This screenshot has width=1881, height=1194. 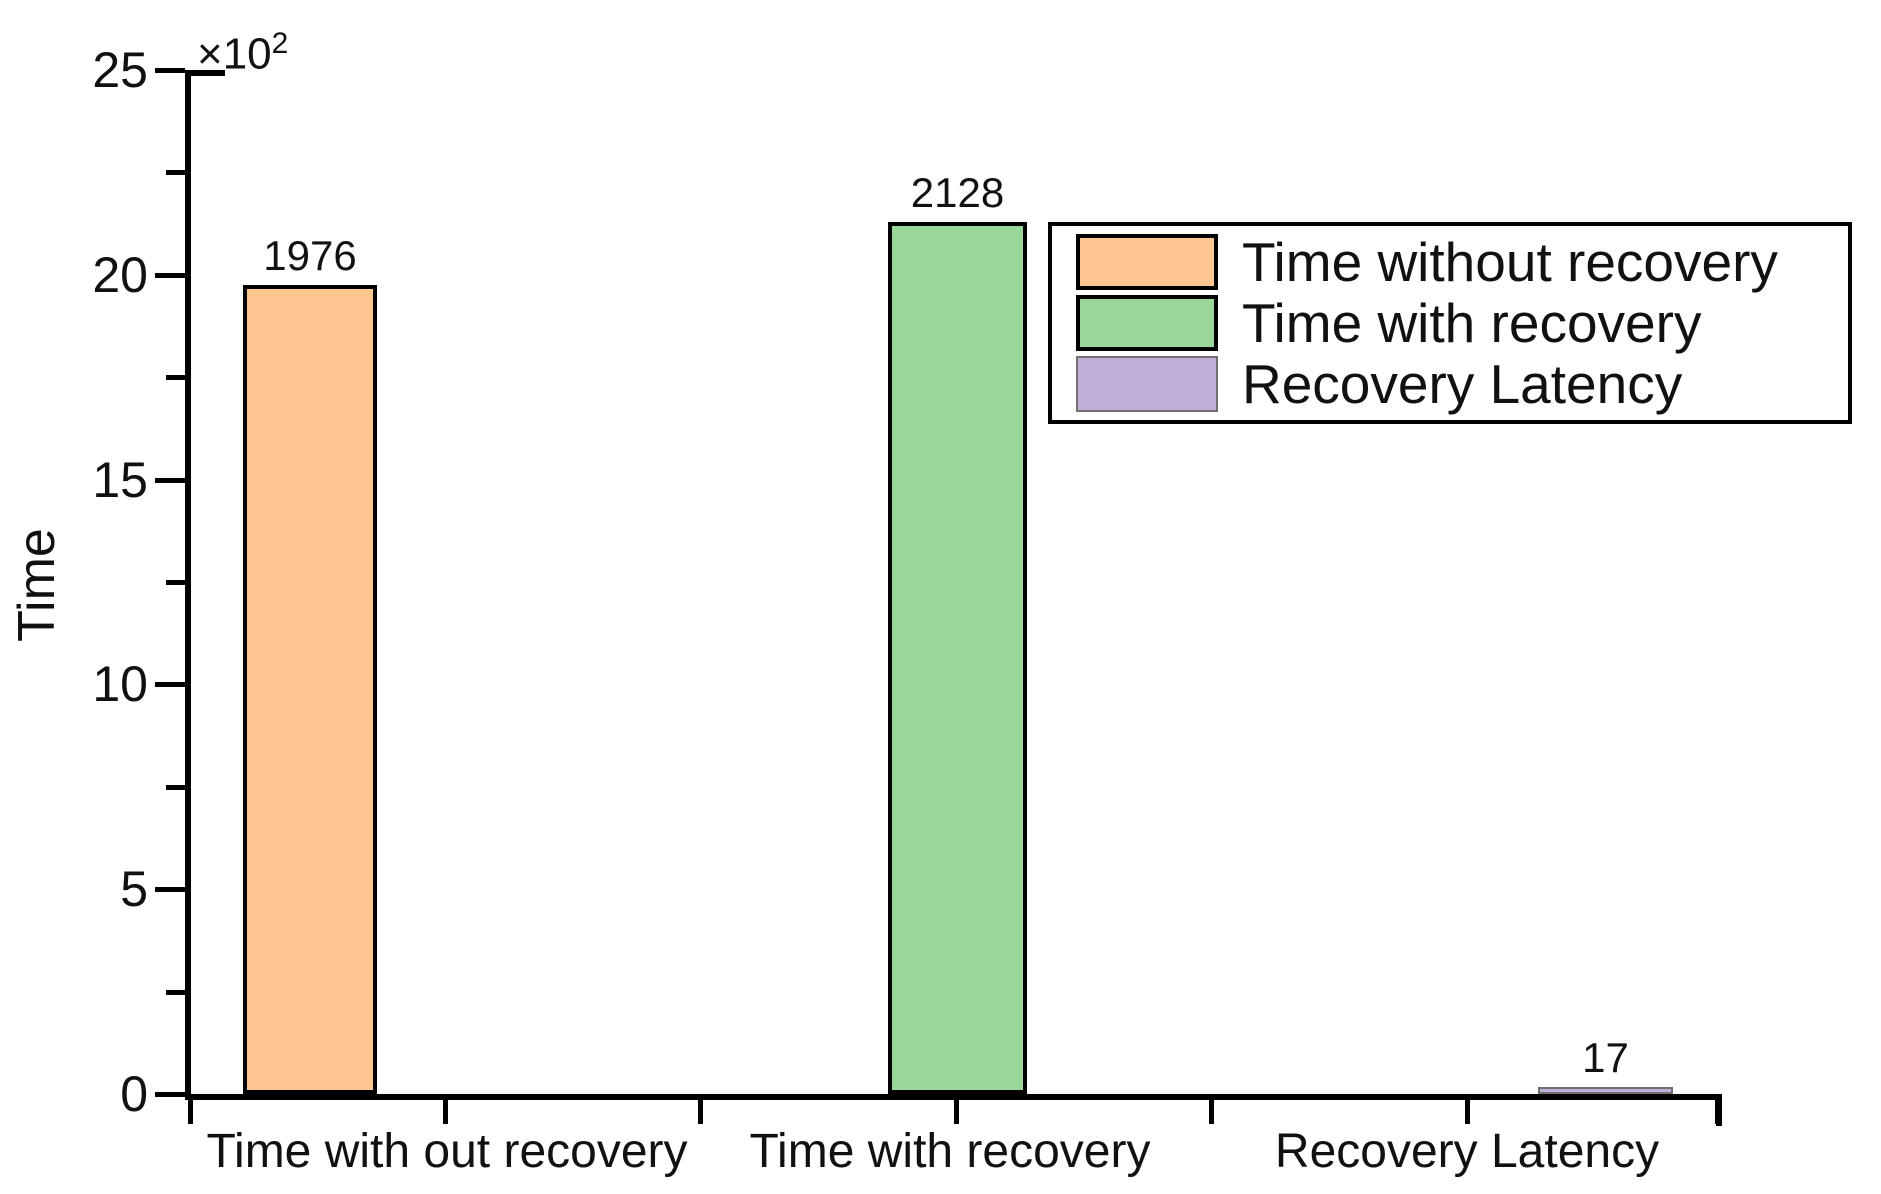 I want to click on y-axis-multiplier: ×10², so click(x=242, y=49).